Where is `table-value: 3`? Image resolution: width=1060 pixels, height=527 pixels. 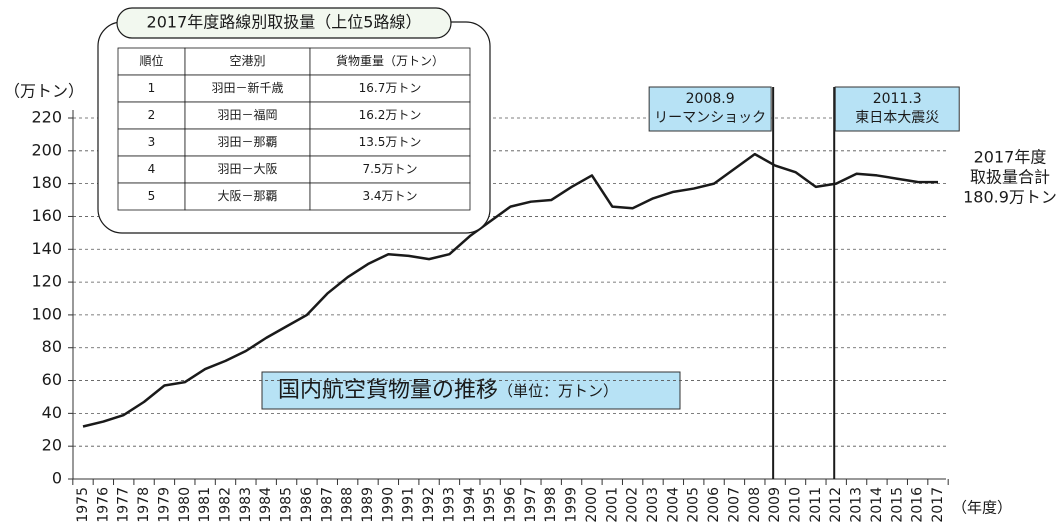 table-value: 3 is located at coordinates (152, 142).